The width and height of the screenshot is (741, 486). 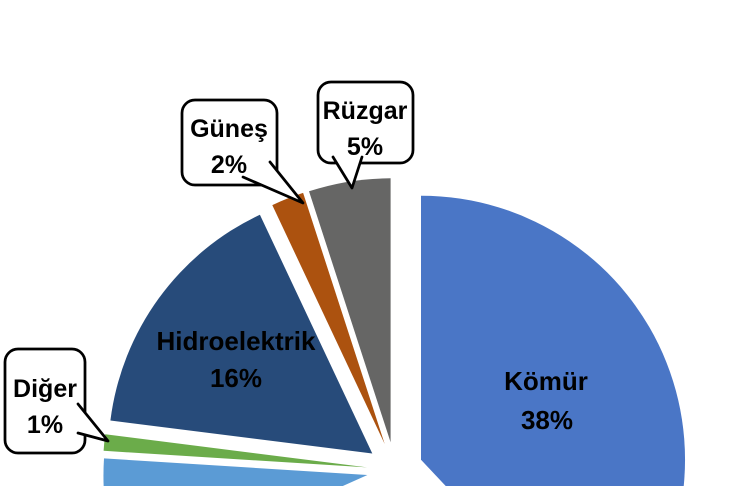 I want to click on callout-diger-box, so click(x=45, y=401).